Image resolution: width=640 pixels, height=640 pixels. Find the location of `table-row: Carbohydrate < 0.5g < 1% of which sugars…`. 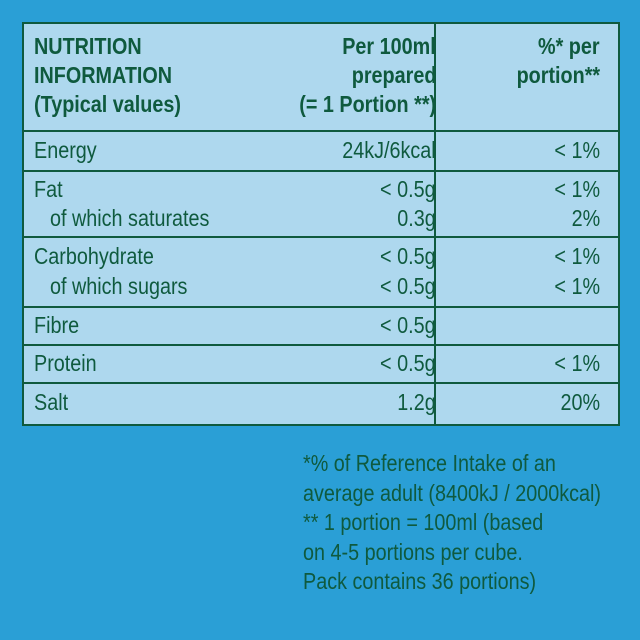

table-row: Carbohydrate < 0.5g < 1% of which sugars… is located at coordinates (321, 271).